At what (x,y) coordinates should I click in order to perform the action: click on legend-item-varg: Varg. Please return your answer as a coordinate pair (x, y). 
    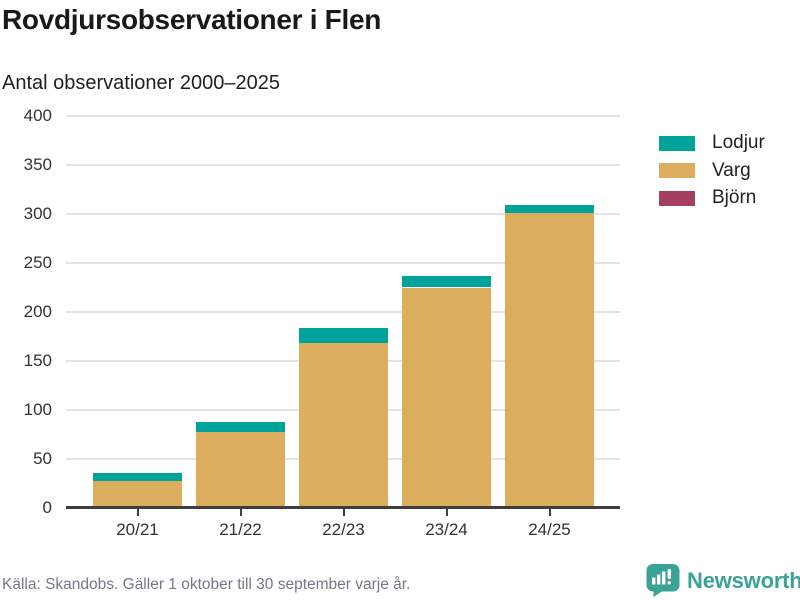
    Looking at the image, I should click on (705, 171).